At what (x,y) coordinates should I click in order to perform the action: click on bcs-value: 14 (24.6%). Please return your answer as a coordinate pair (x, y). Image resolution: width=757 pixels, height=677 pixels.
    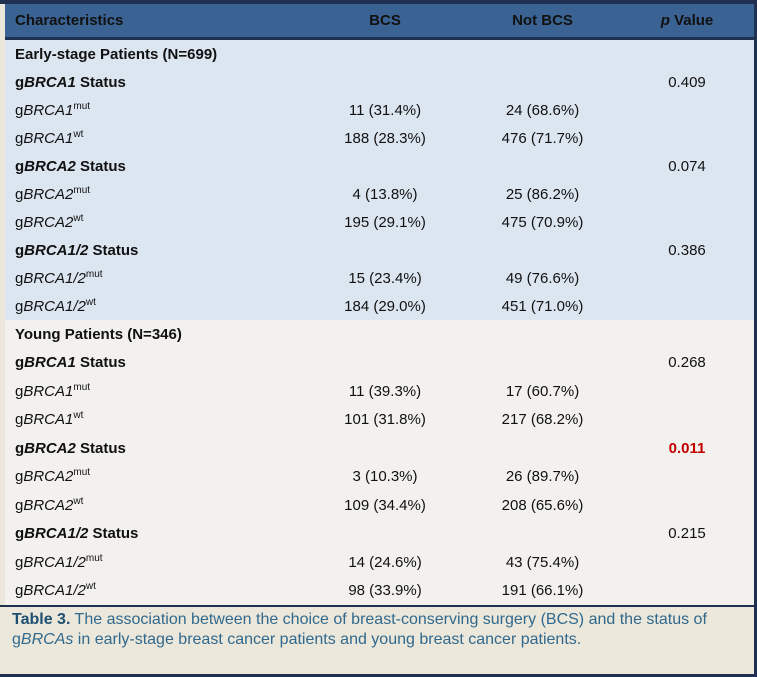
    Looking at the image, I should click on (385, 562).